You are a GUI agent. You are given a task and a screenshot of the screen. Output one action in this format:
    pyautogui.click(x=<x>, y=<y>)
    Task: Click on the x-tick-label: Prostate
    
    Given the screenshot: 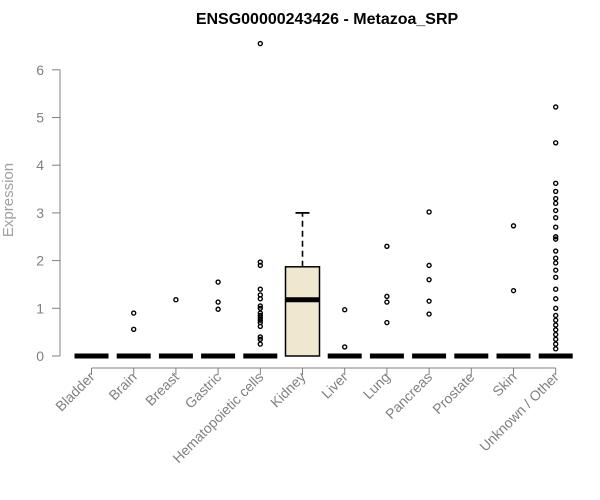 What is the action you would take?
    pyautogui.click(x=453, y=393)
    